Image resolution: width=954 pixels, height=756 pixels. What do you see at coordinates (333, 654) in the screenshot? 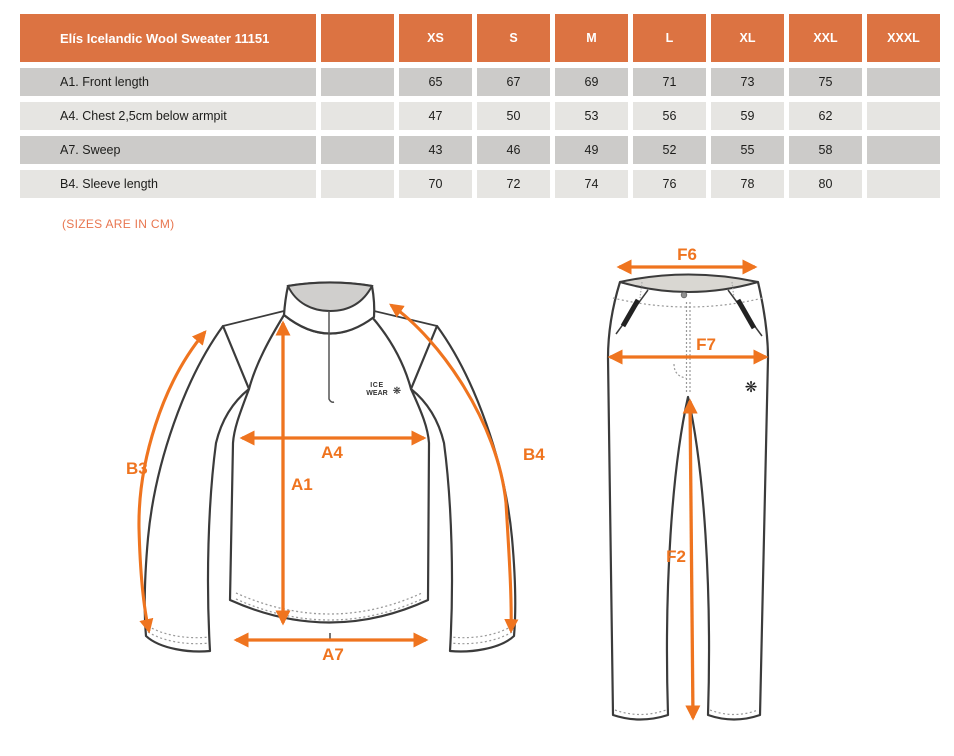
I see `a7-label: A7` at bounding box center [333, 654].